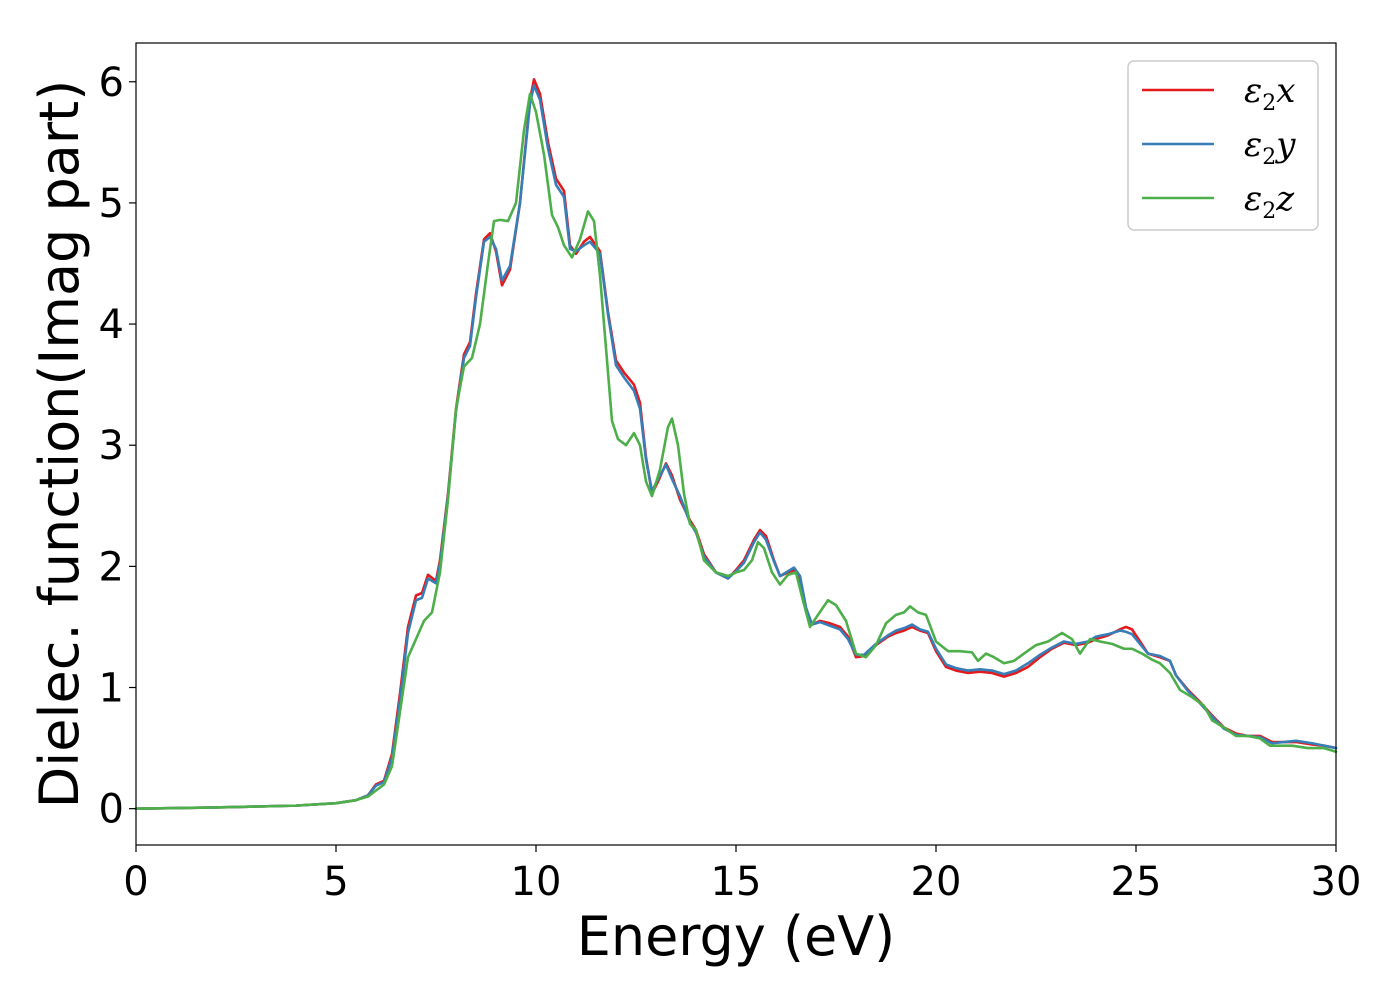  I want to click on x-tick-label: 25, so click(1136, 882).